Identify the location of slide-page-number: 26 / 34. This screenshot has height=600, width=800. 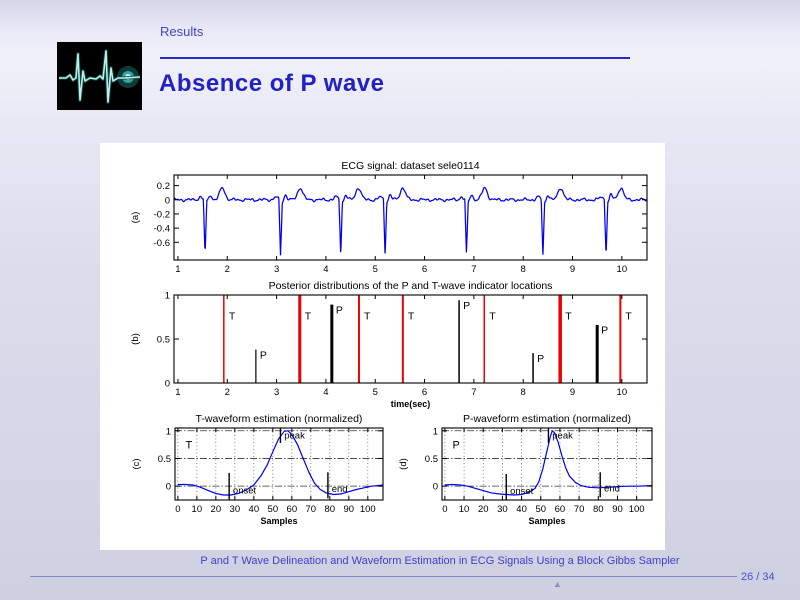
(758, 577).